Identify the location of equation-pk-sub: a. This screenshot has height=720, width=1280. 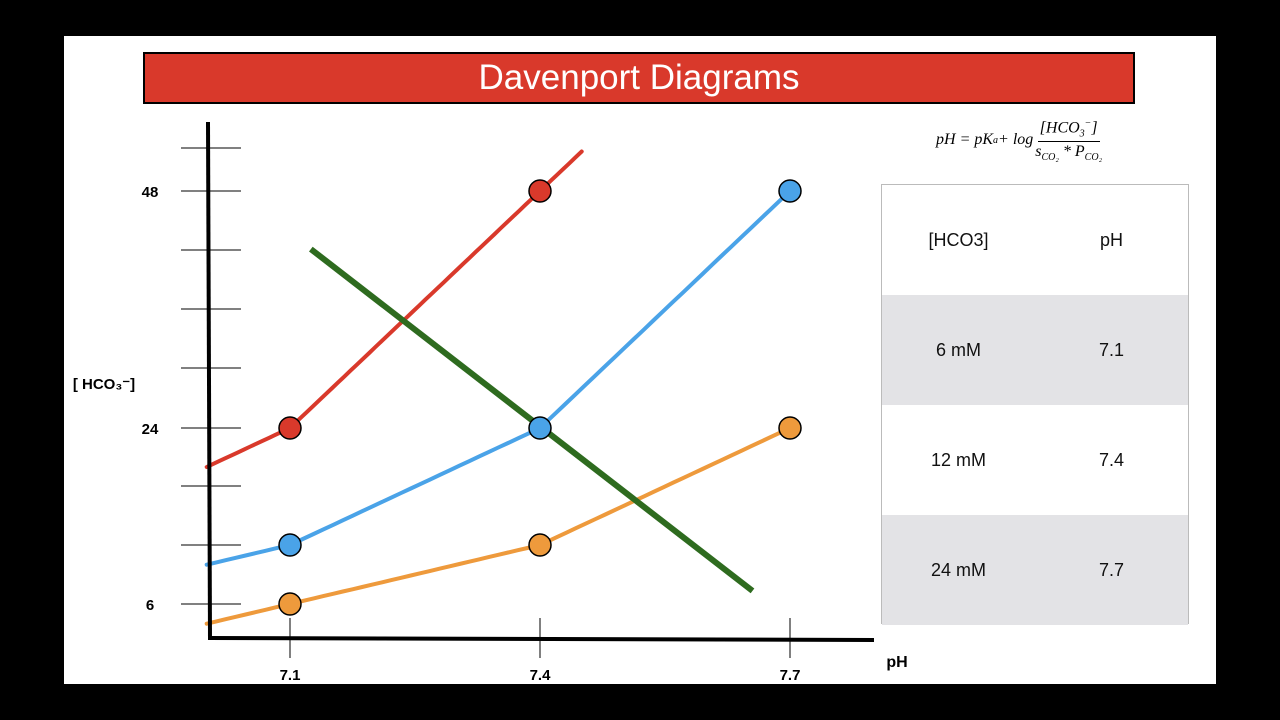
(996, 140).